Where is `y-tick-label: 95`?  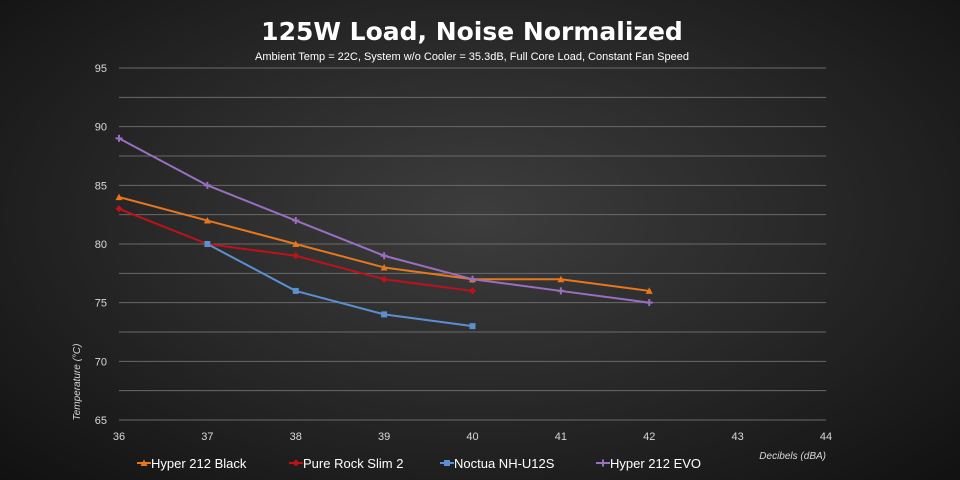
y-tick-label: 95 is located at coordinates (101, 69).